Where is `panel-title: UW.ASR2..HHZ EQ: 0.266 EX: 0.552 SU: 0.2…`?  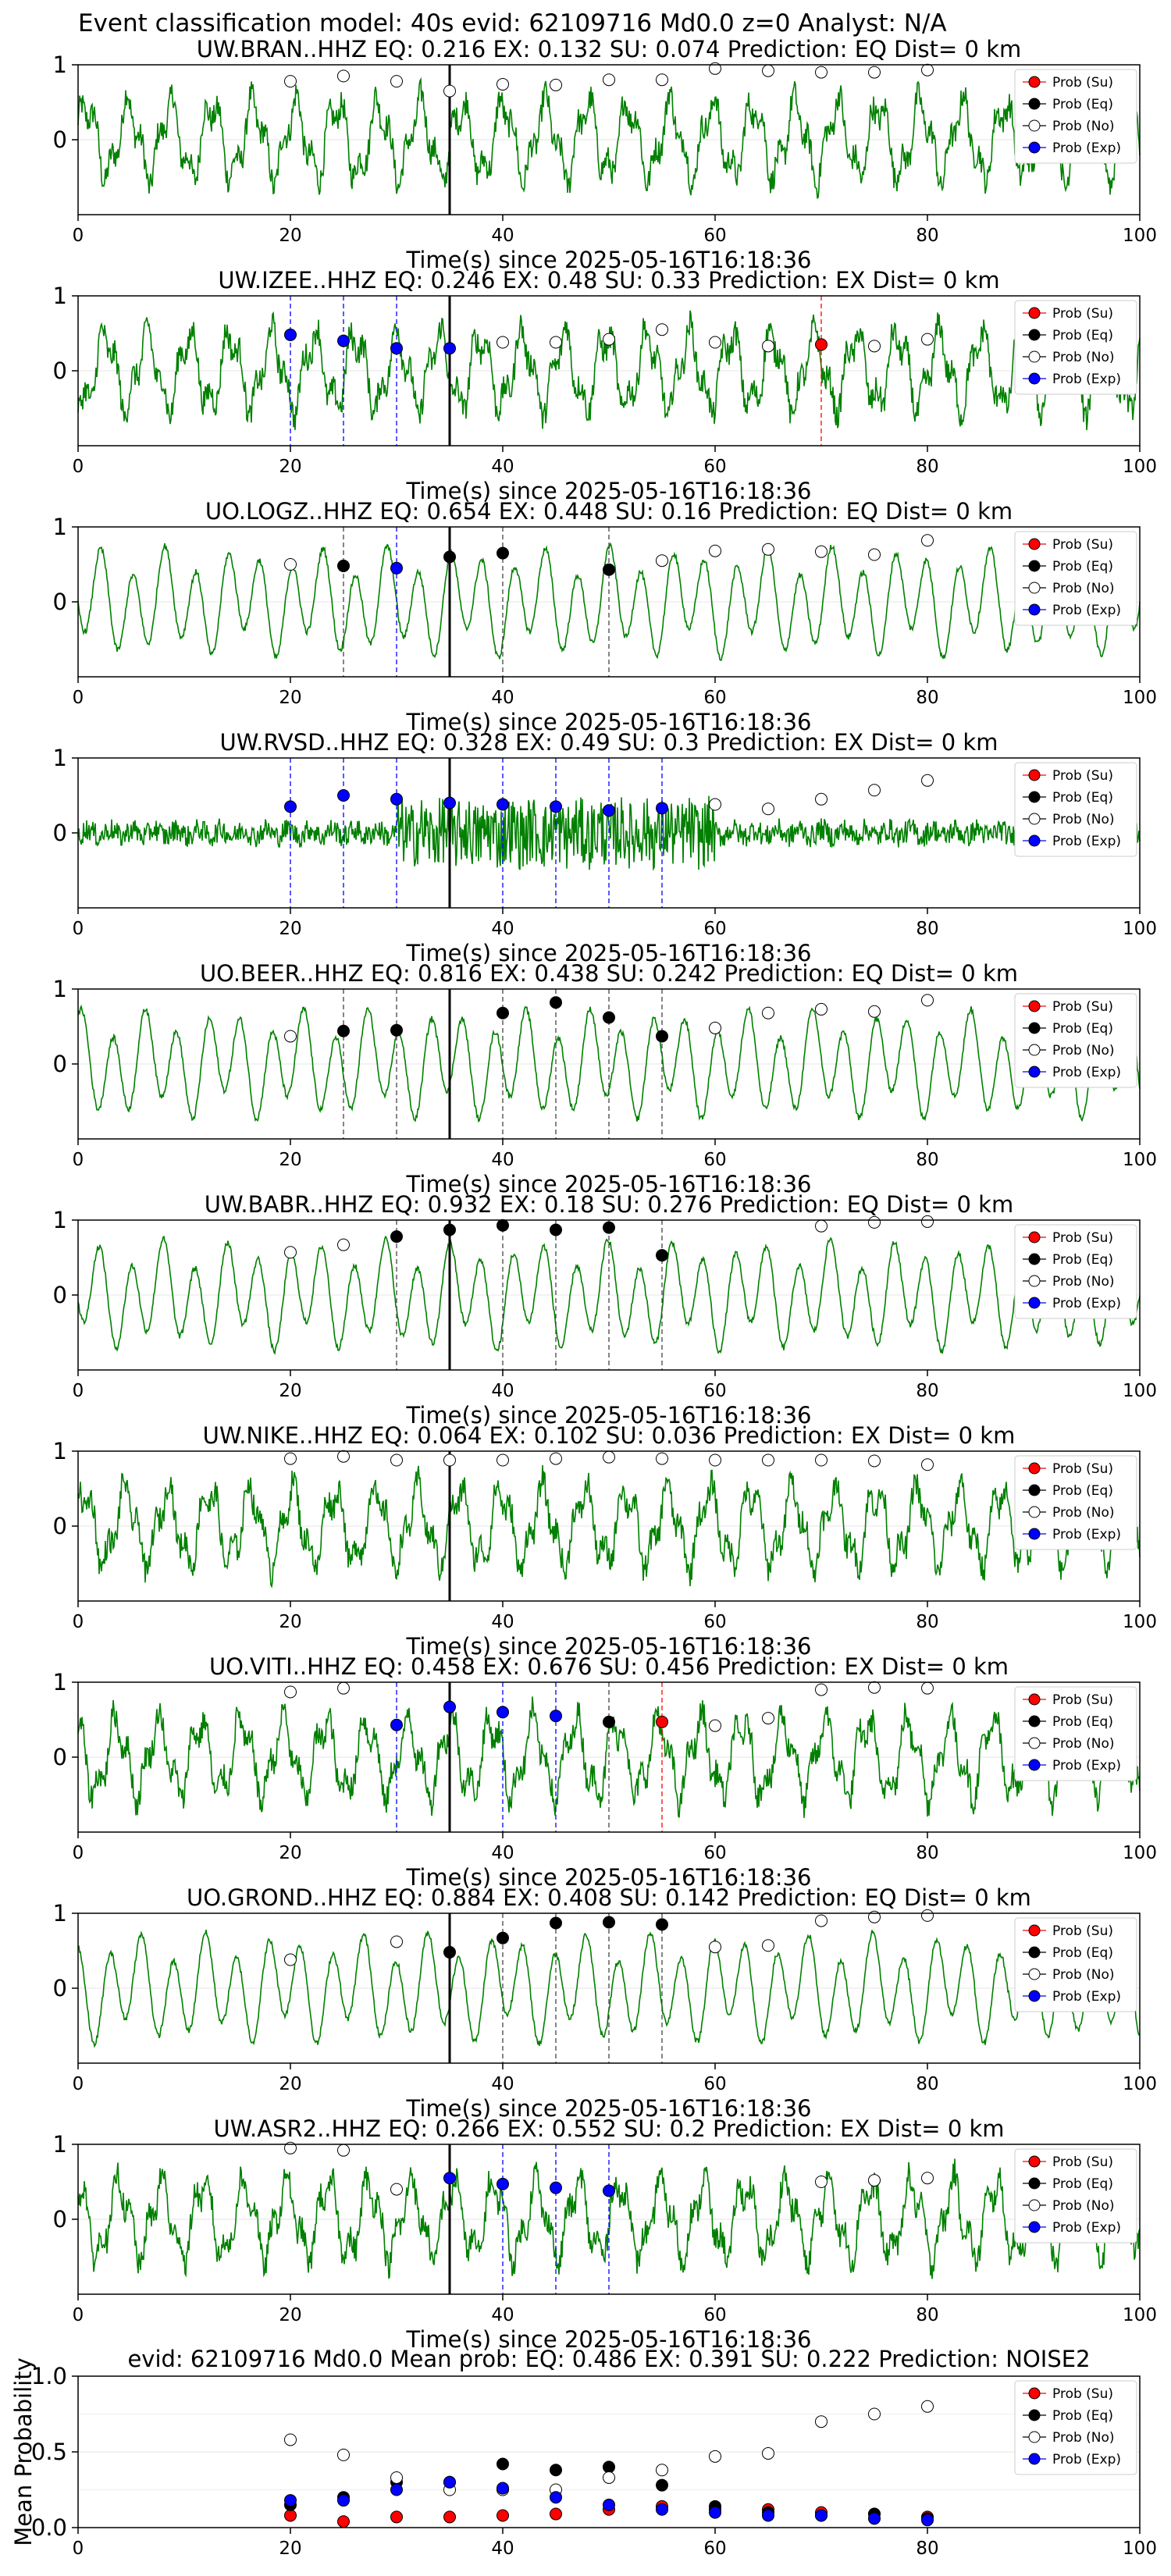 panel-title: UW.ASR2..HHZ EQ: 0.266 EX: 0.552 SU: 0.2… is located at coordinates (608, 2128).